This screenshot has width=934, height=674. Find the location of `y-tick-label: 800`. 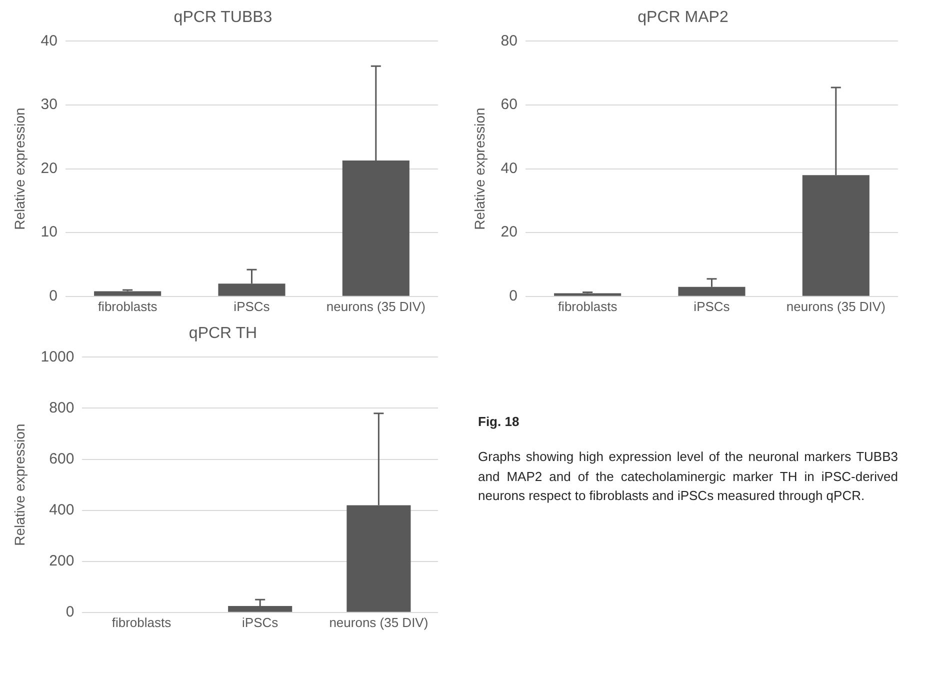

y-tick-label: 800 is located at coordinates (61, 407).